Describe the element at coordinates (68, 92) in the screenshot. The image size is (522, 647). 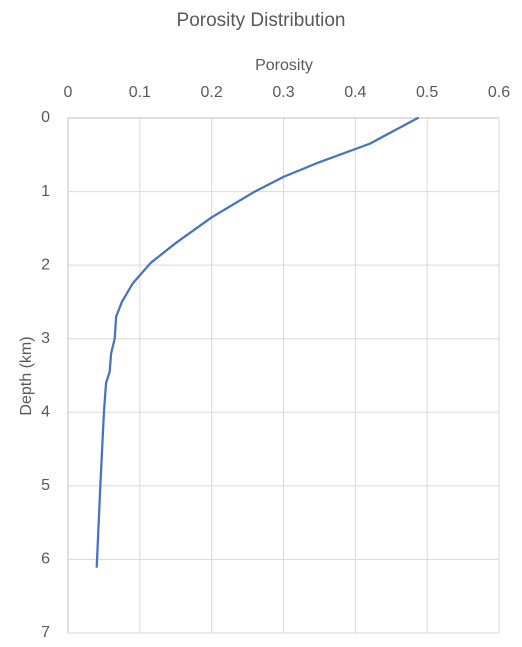
I see `x-tick-label: 0` at that location.